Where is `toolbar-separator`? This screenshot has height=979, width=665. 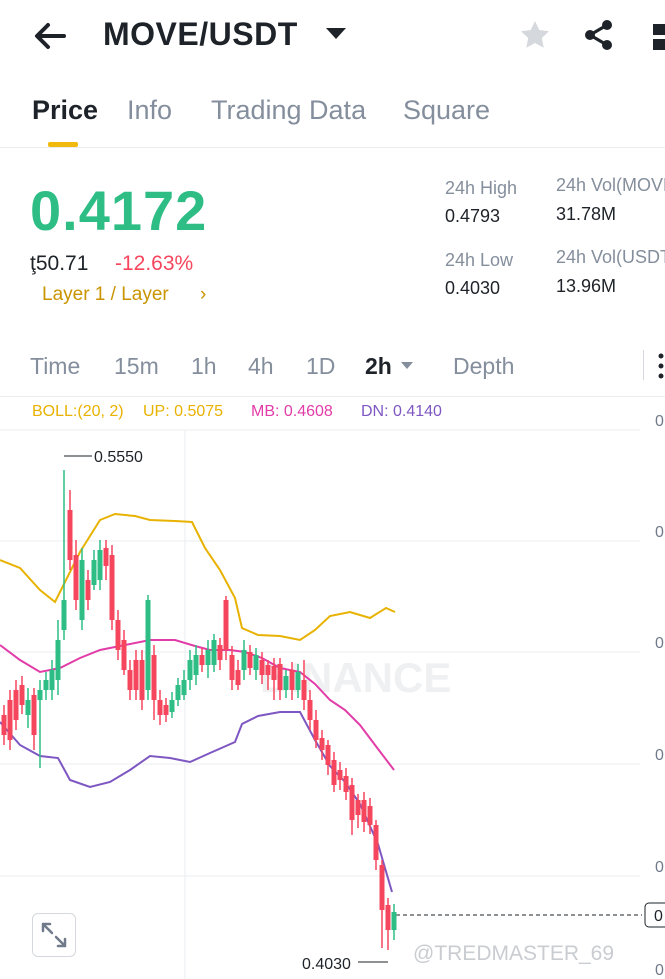
toolbar-separator is located at coordinates (643, 365).